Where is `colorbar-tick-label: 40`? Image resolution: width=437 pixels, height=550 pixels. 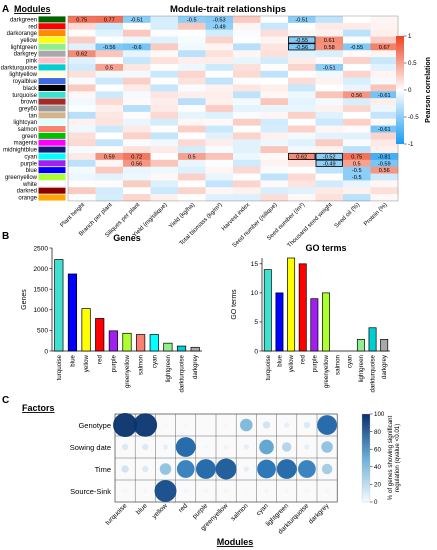 colorbar-tick-label: 40 is located at coordinates (377, 467).